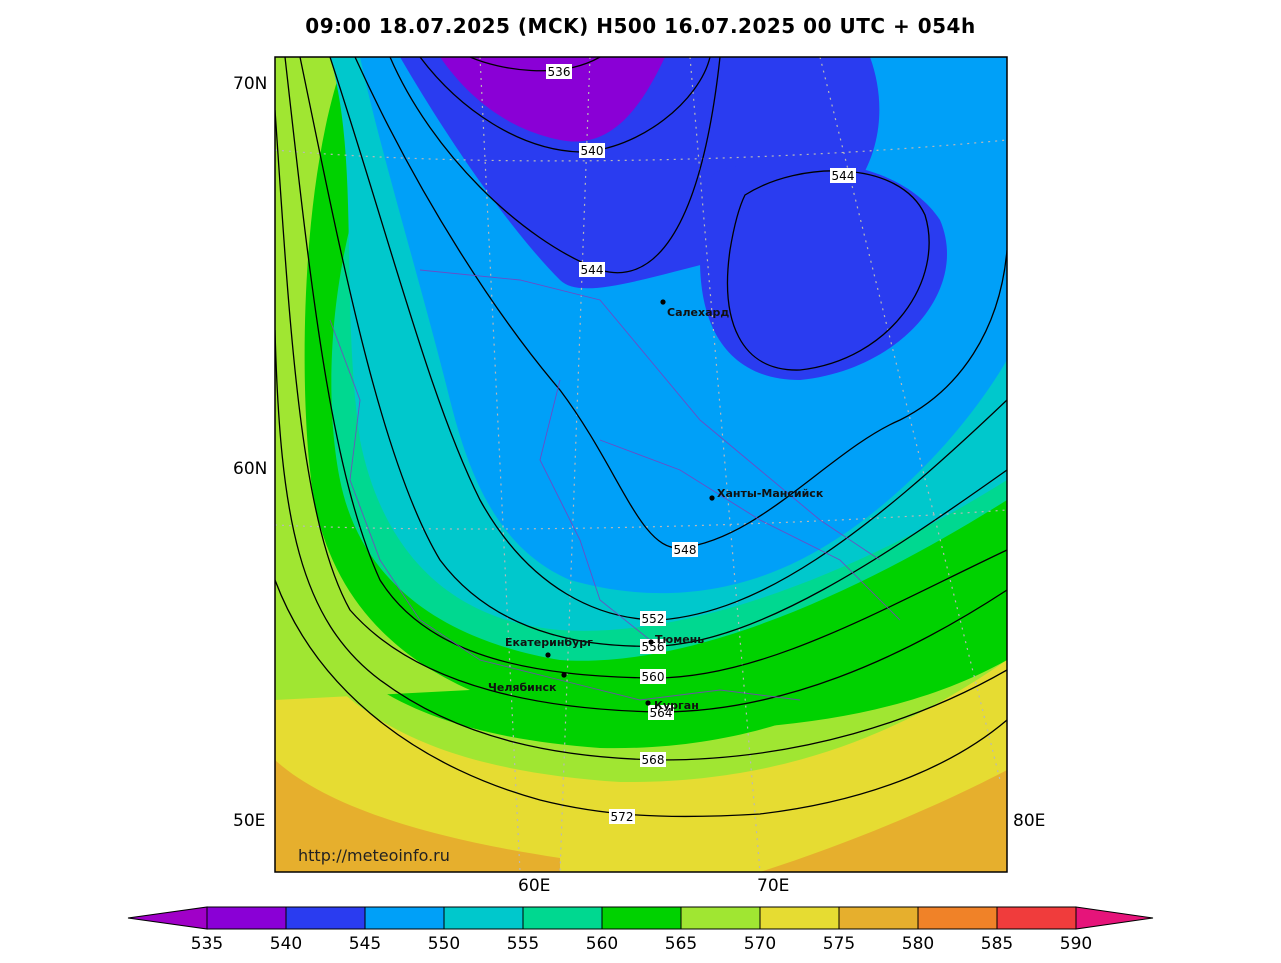 The image size is (1281, 963). What do you see at coordinates (564, 675) in the screenshot?
I see `city-dot-chelyabinsk` at bounding box center [564, 675].